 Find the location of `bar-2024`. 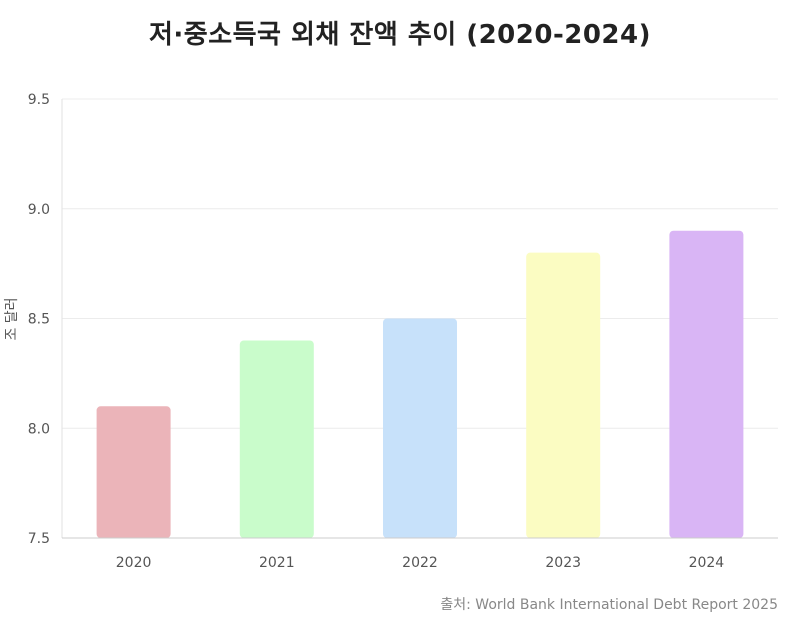

bar-2024 is located at coordinates (706, 384).